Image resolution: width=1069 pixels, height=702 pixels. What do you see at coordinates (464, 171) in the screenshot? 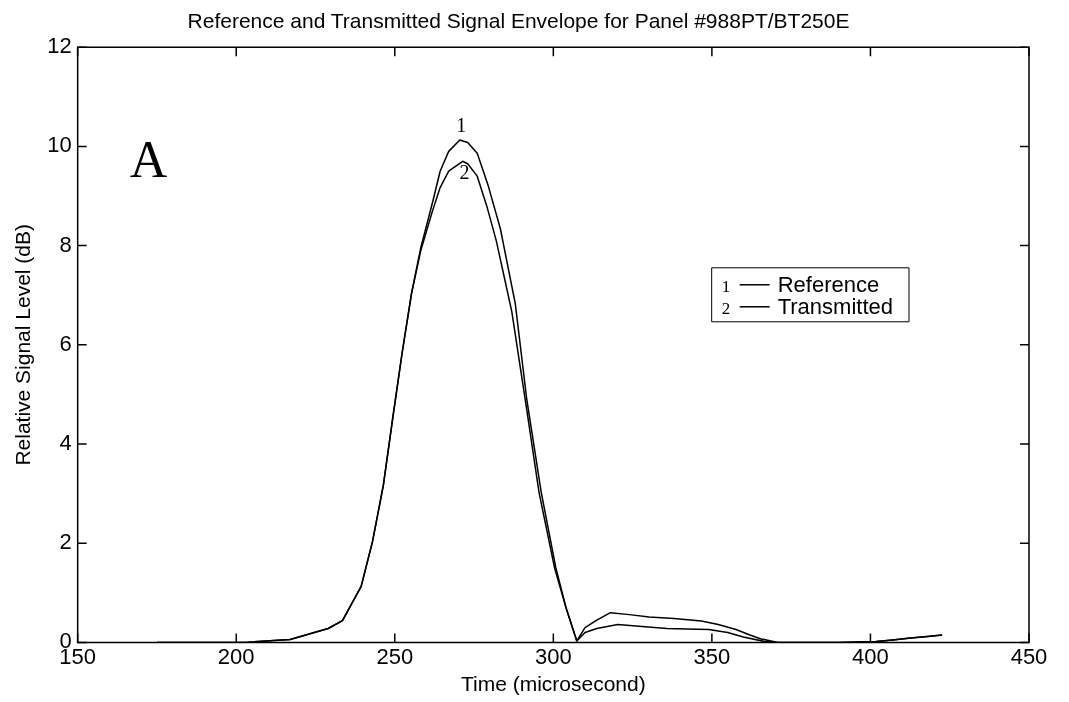
I see `annotation: 2` at bounding box center [464, 171].